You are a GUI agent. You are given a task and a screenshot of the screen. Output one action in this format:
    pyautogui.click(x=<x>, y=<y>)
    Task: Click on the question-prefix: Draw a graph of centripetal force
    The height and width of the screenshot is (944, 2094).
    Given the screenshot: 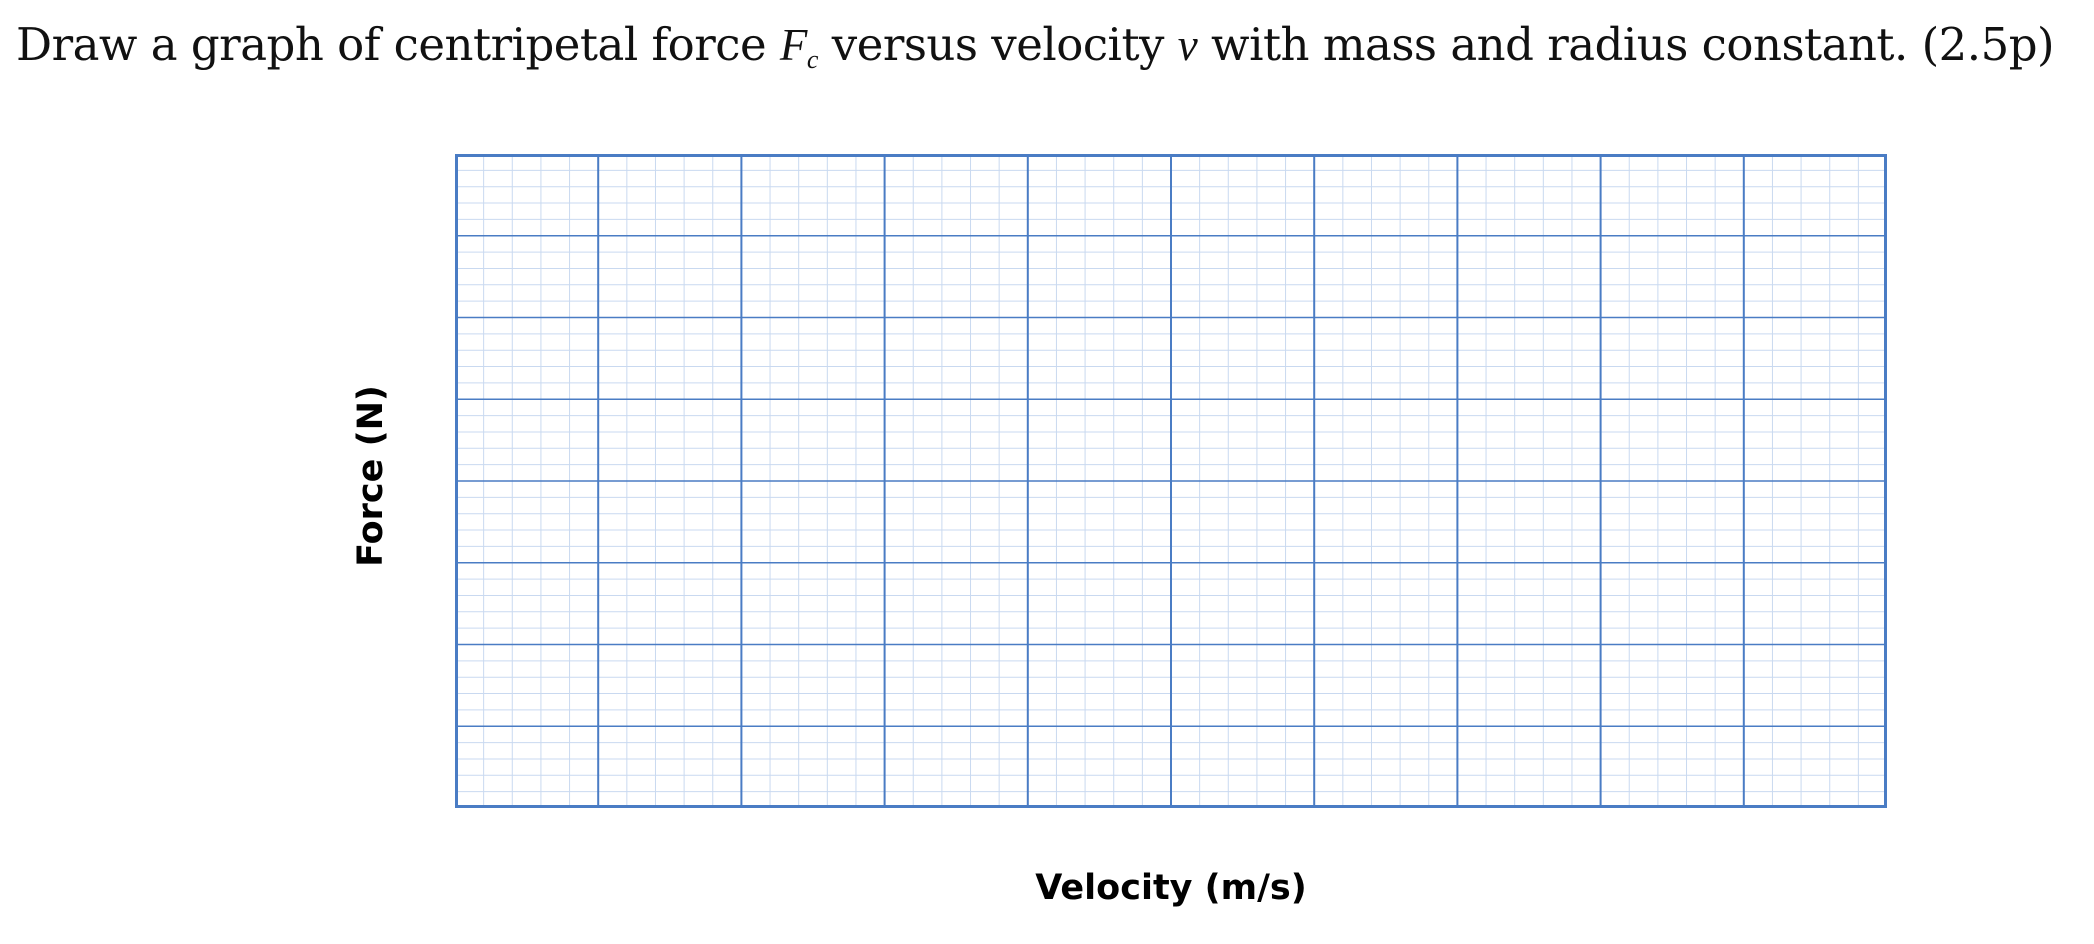 What is the action you would take?
    pyautogui.click(x=398, y=44)
    